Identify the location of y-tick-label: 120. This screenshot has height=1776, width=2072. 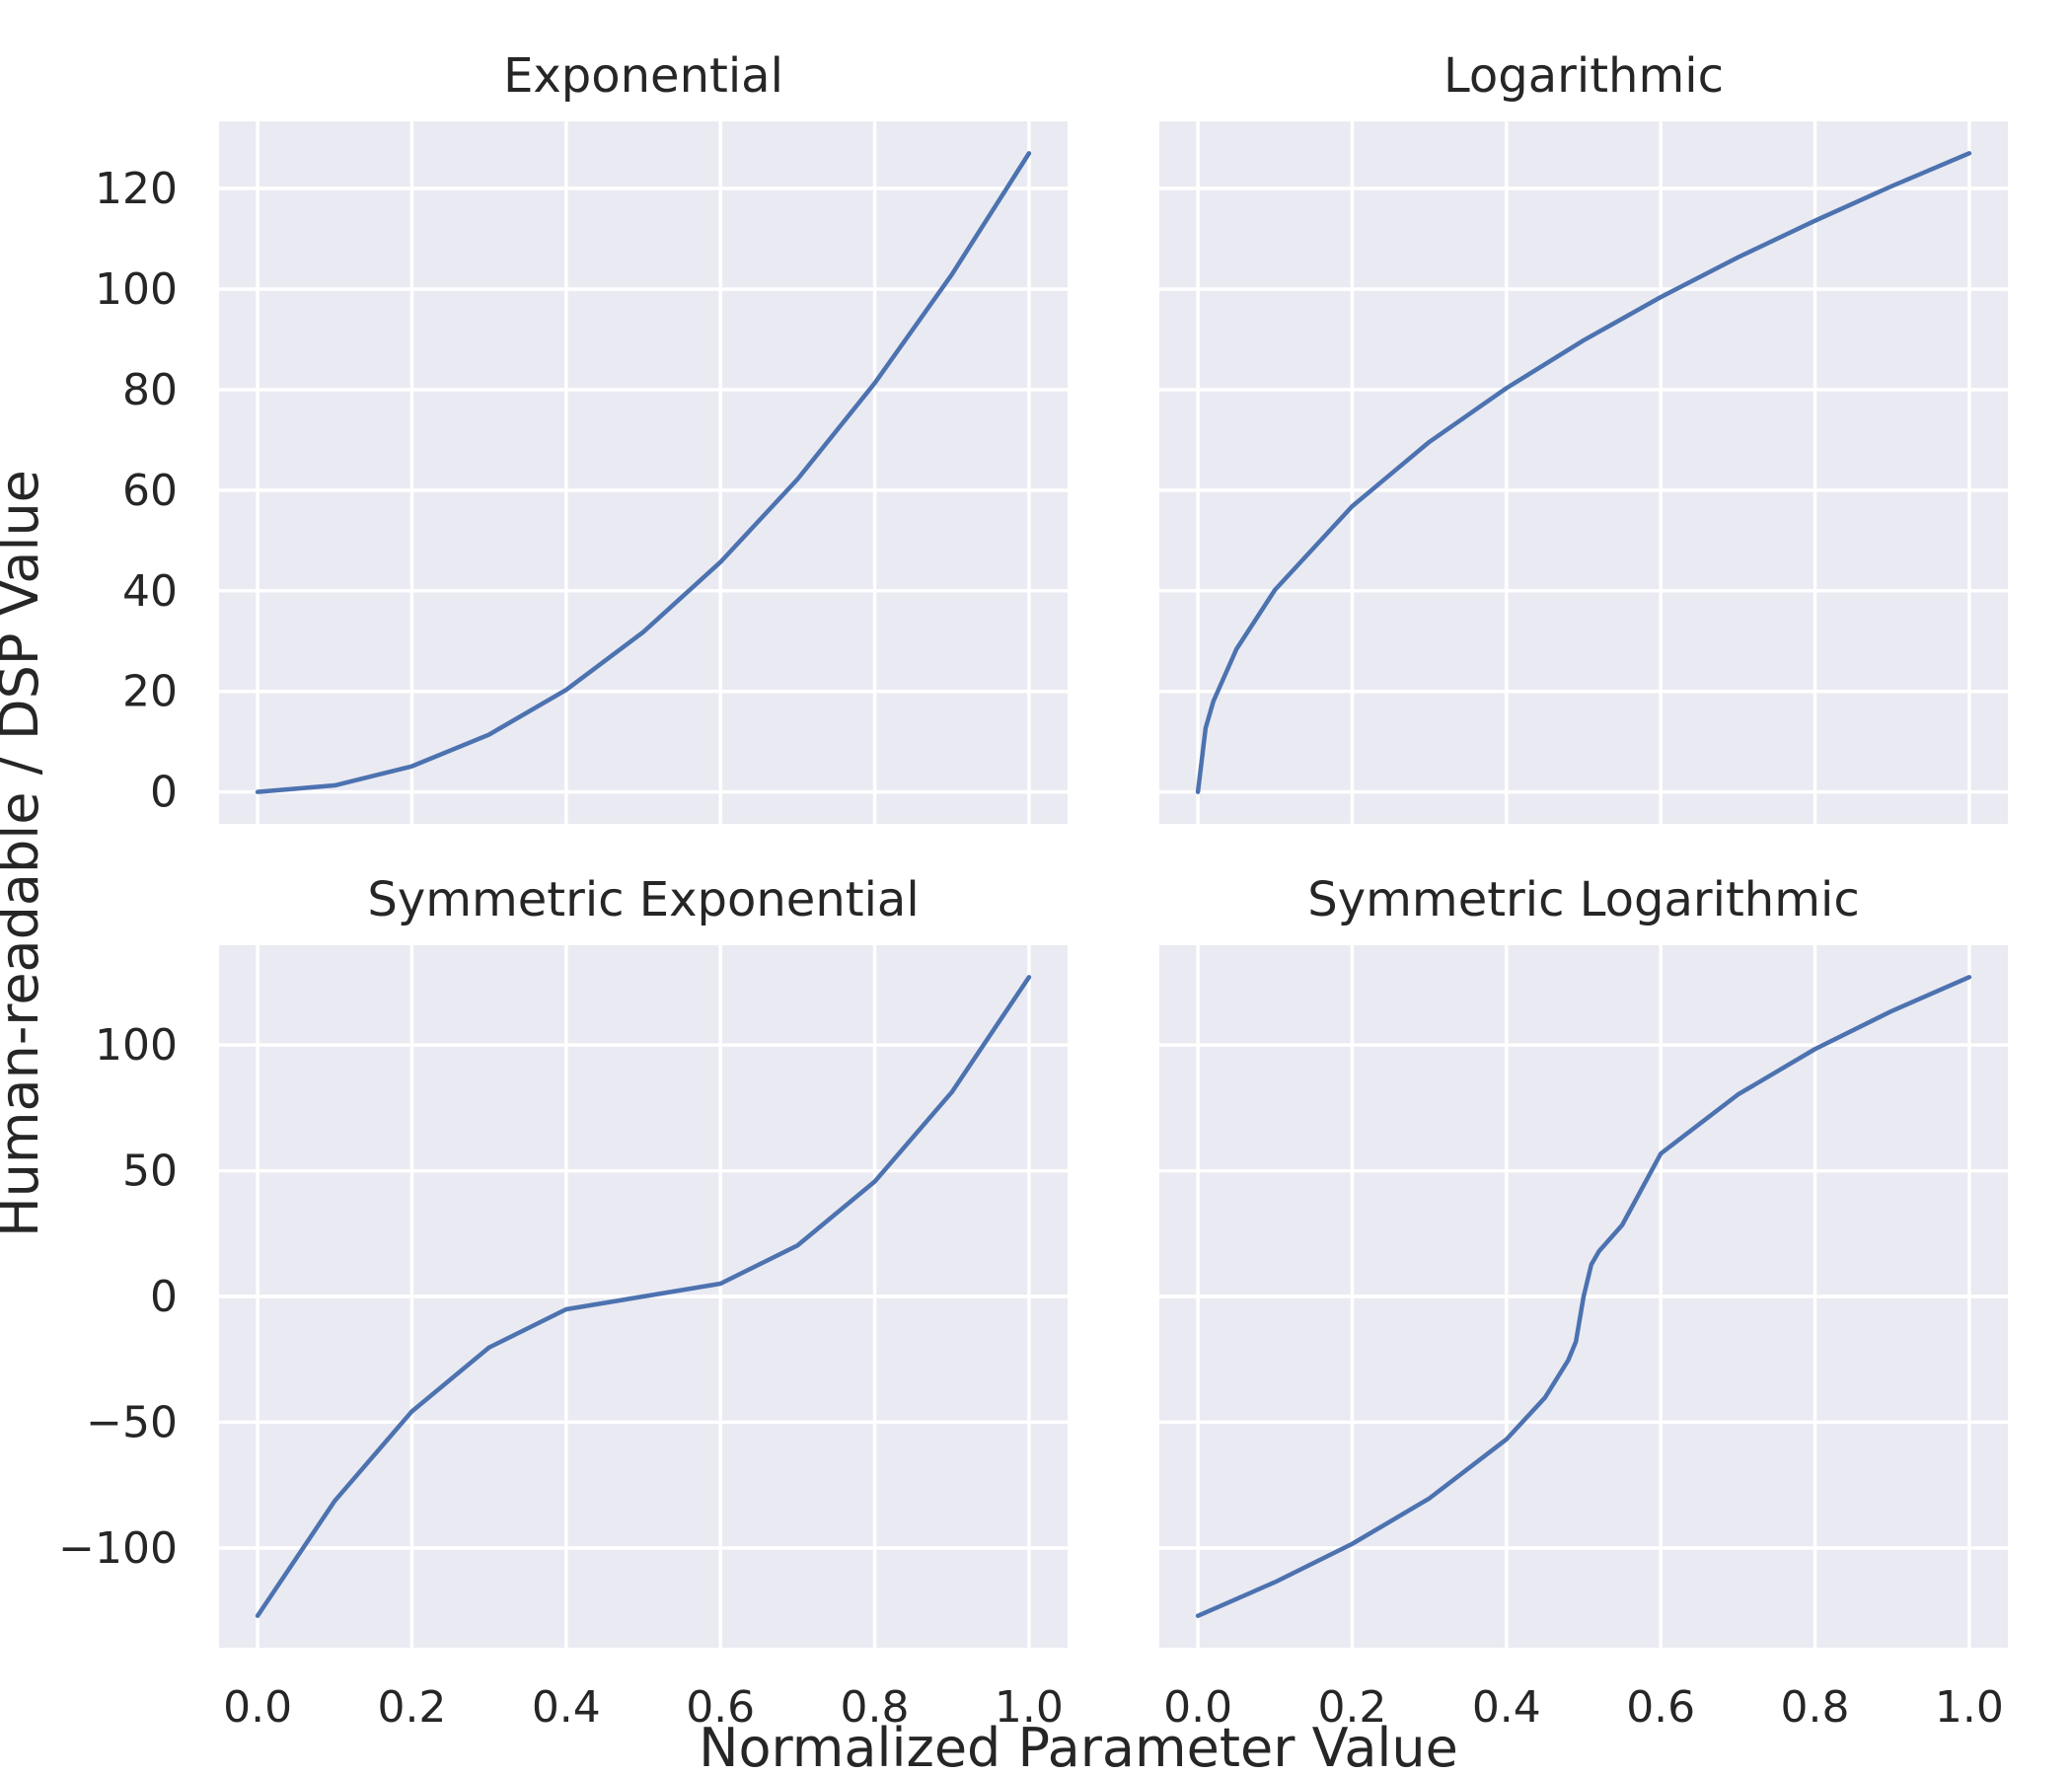
(137, 189).